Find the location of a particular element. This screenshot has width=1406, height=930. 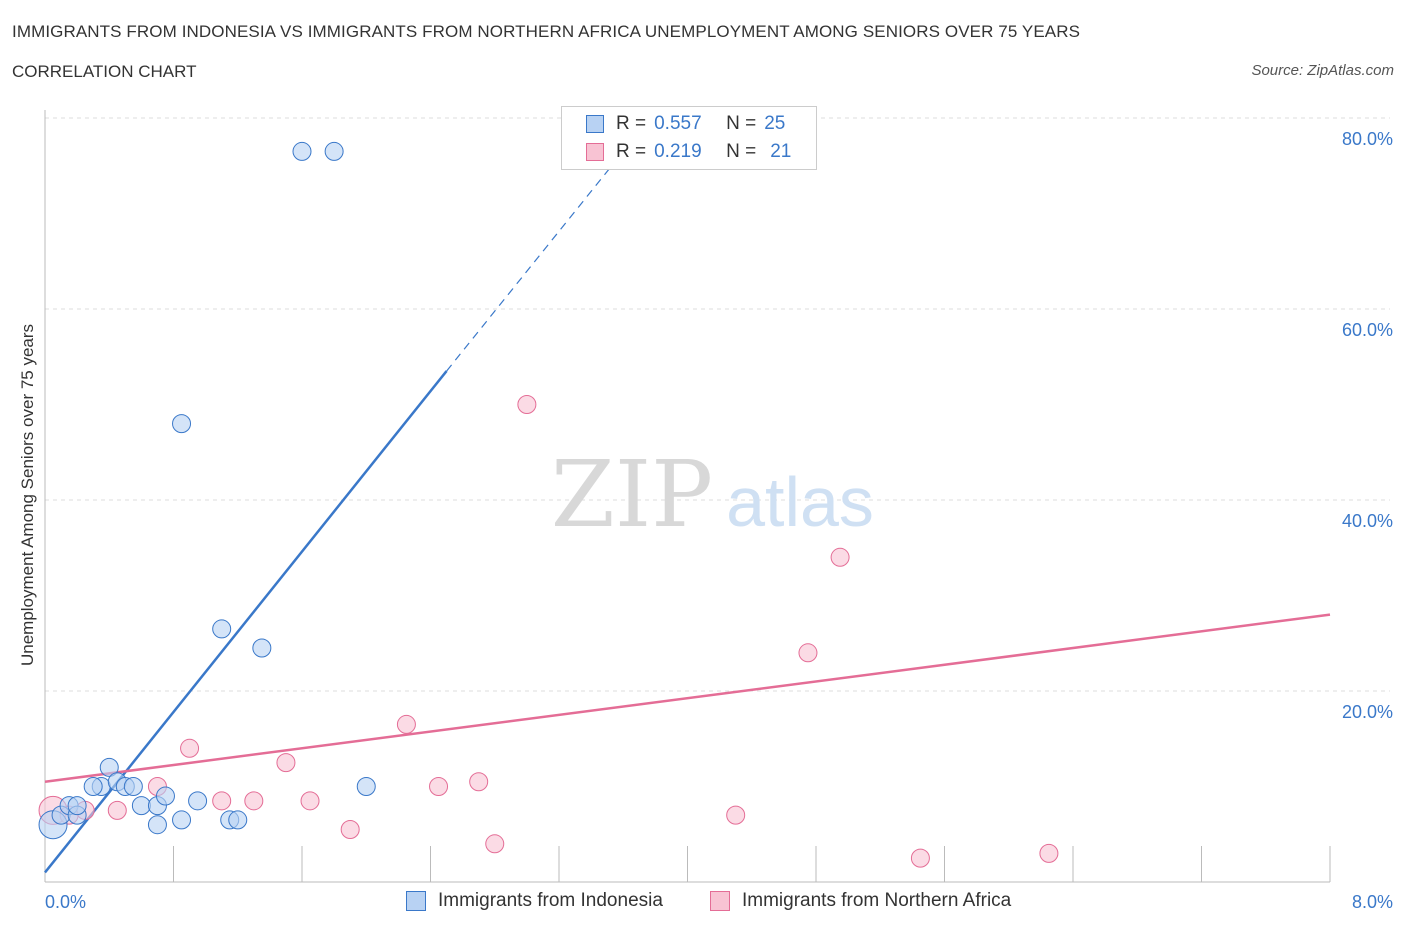

watermark-atlas: atlas is located at coordinates (800, 502).